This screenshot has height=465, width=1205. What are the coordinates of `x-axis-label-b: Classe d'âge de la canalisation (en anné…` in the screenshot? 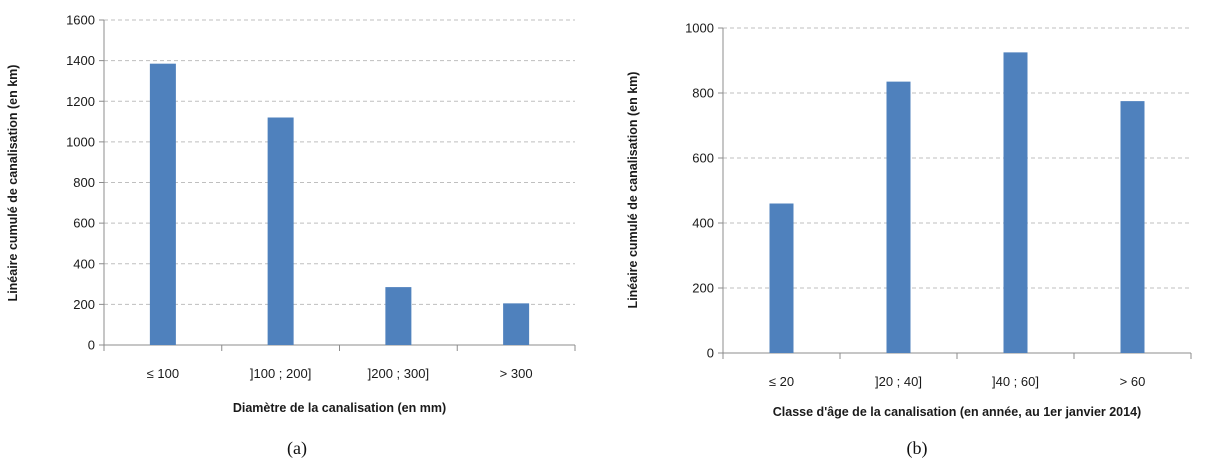 It's located at (957, 412).